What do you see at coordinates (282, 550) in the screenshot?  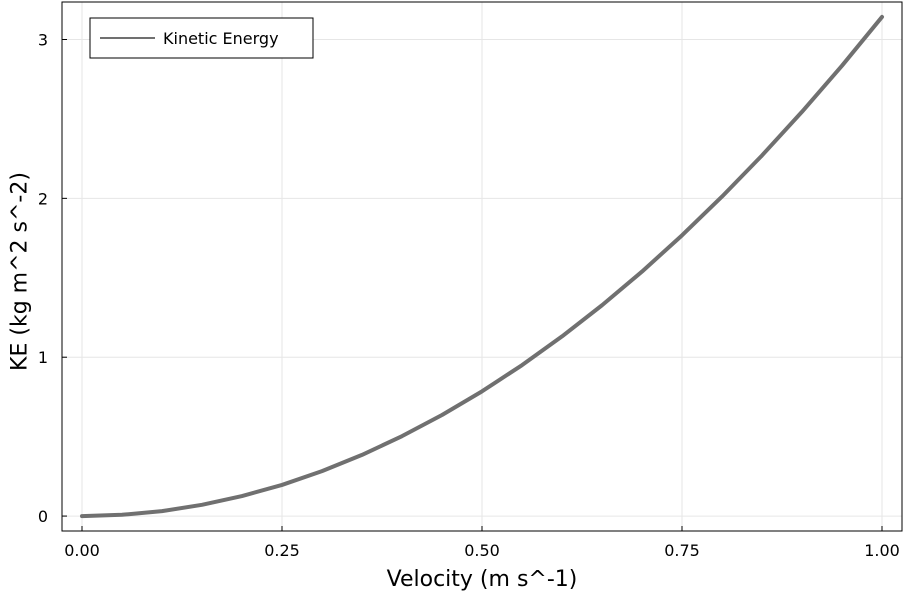 I see `x-tick-label: 0.25` at bounding box center [282, 550].